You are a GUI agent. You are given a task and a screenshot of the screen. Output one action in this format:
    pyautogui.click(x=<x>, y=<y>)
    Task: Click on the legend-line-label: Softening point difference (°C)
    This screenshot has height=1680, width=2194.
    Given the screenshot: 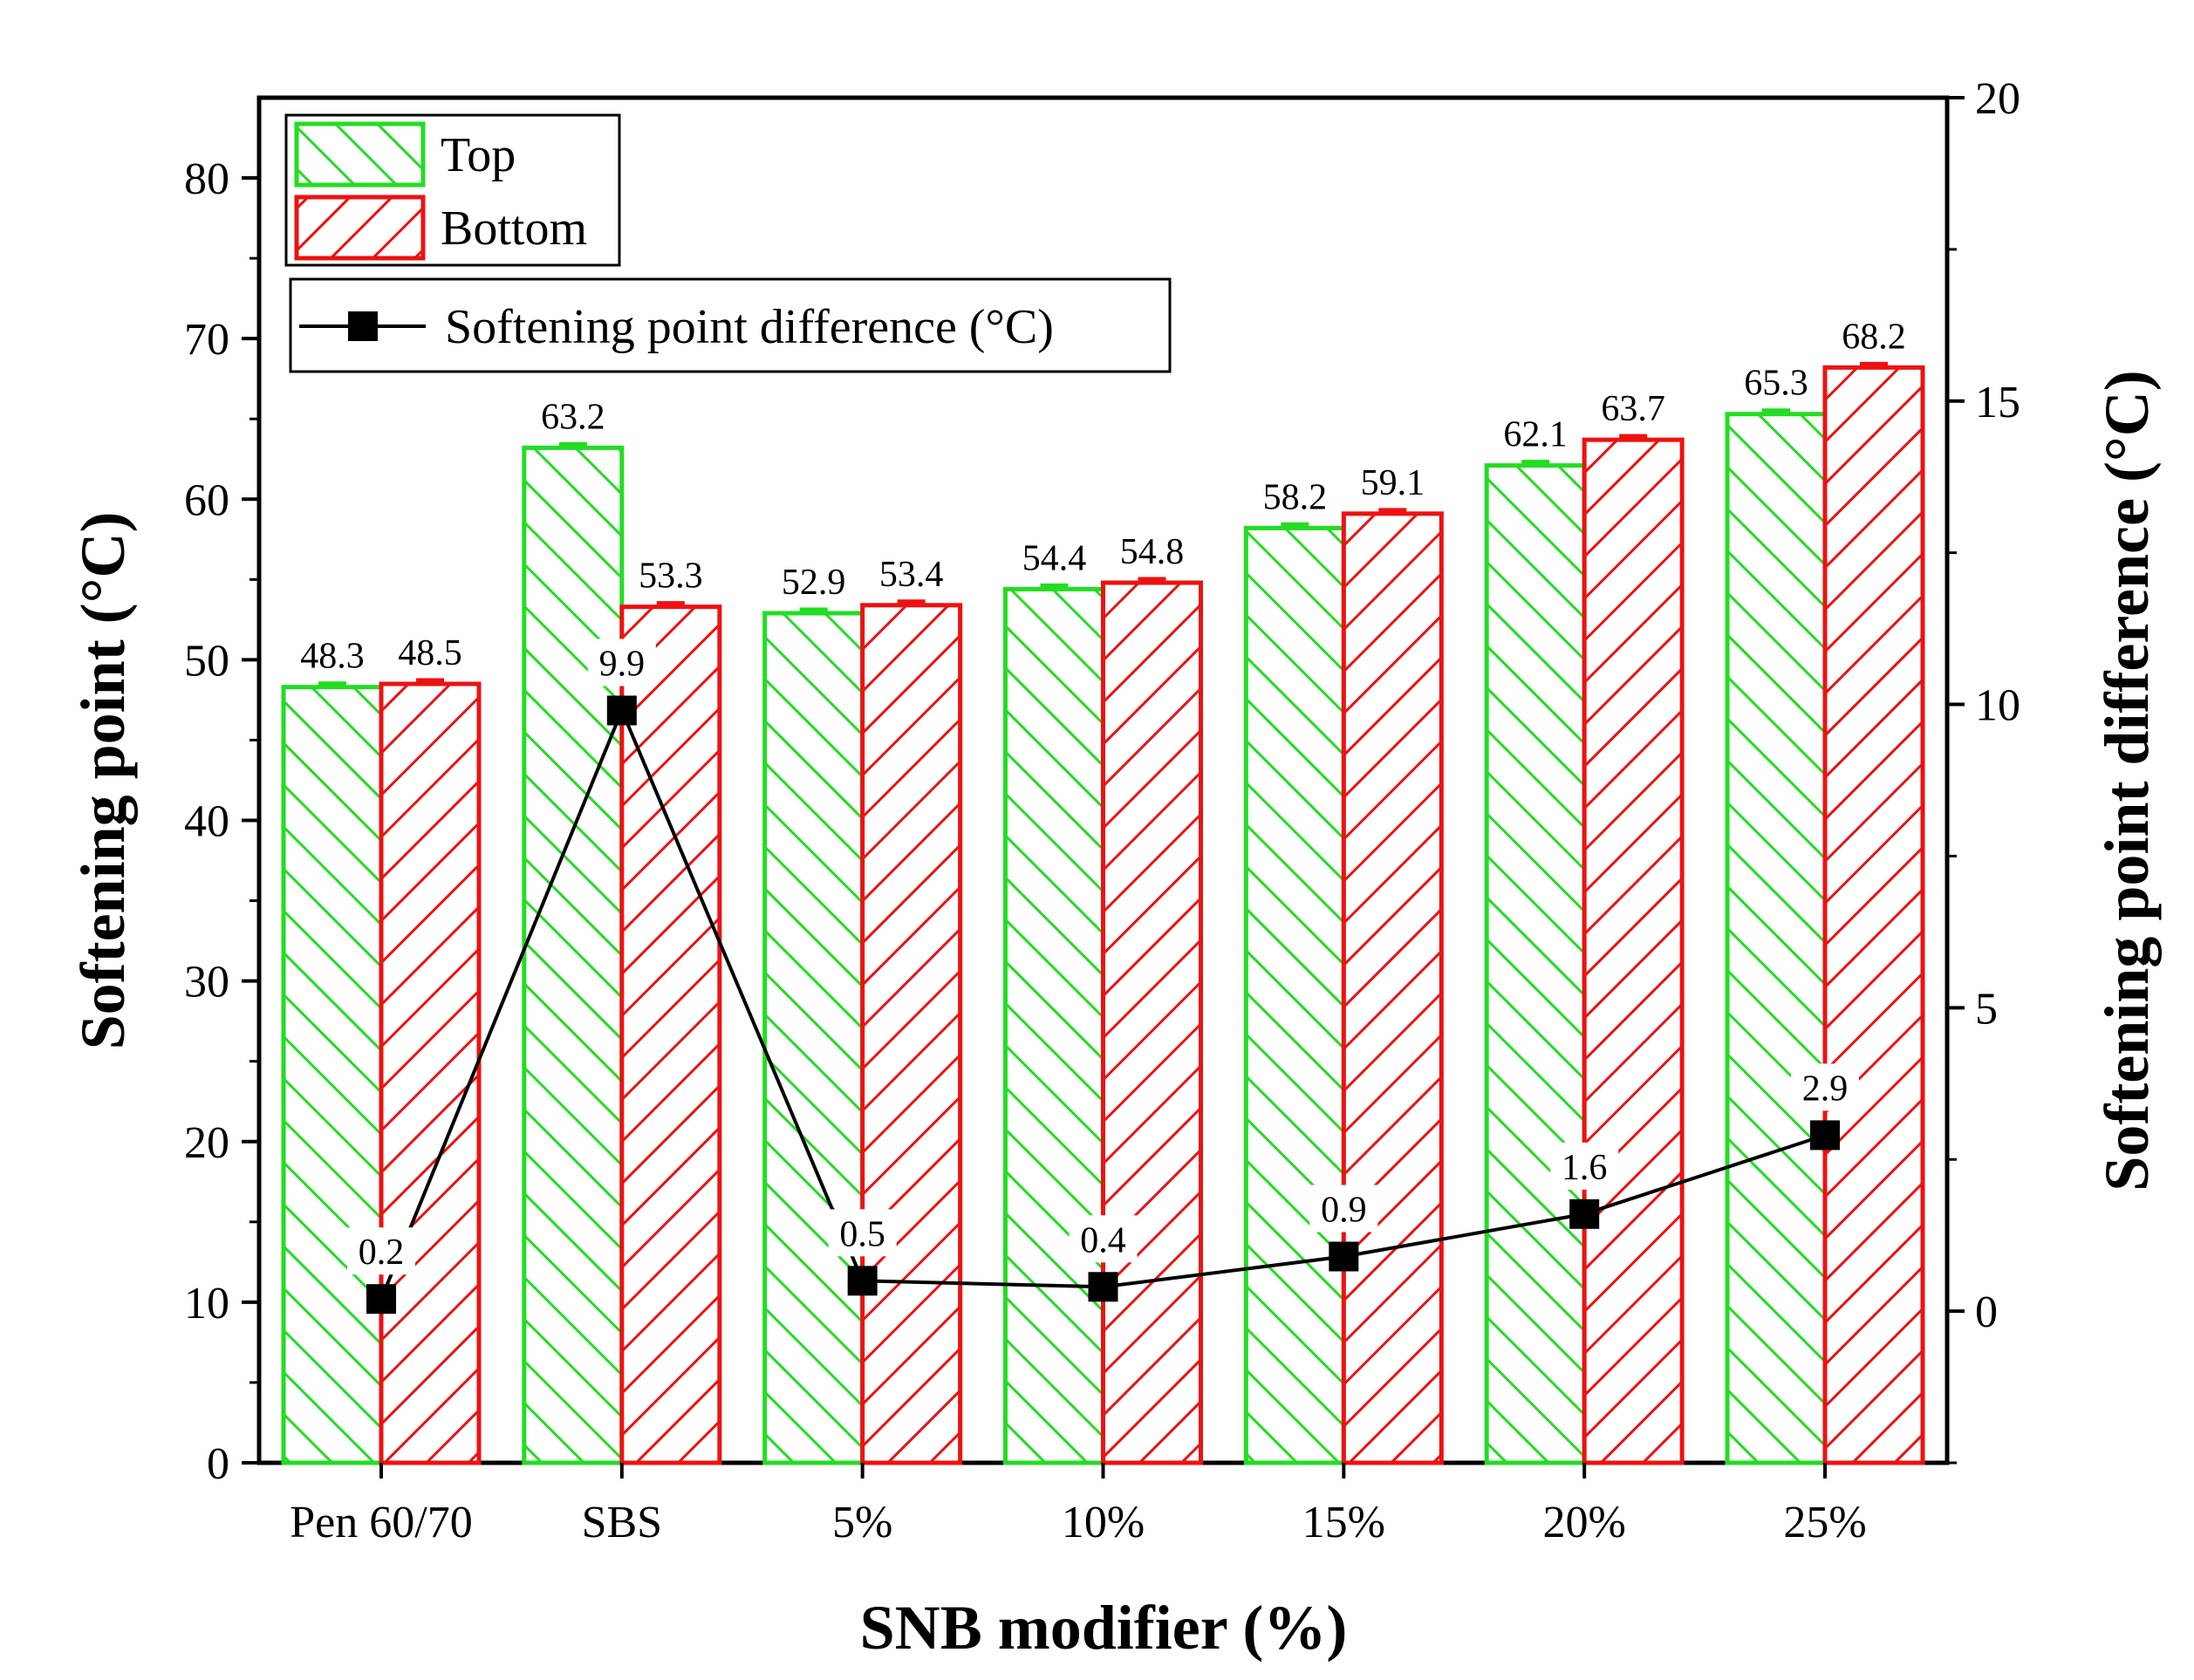 What is the action you would take?
    pyautogui.click(x=749, y=327)
    